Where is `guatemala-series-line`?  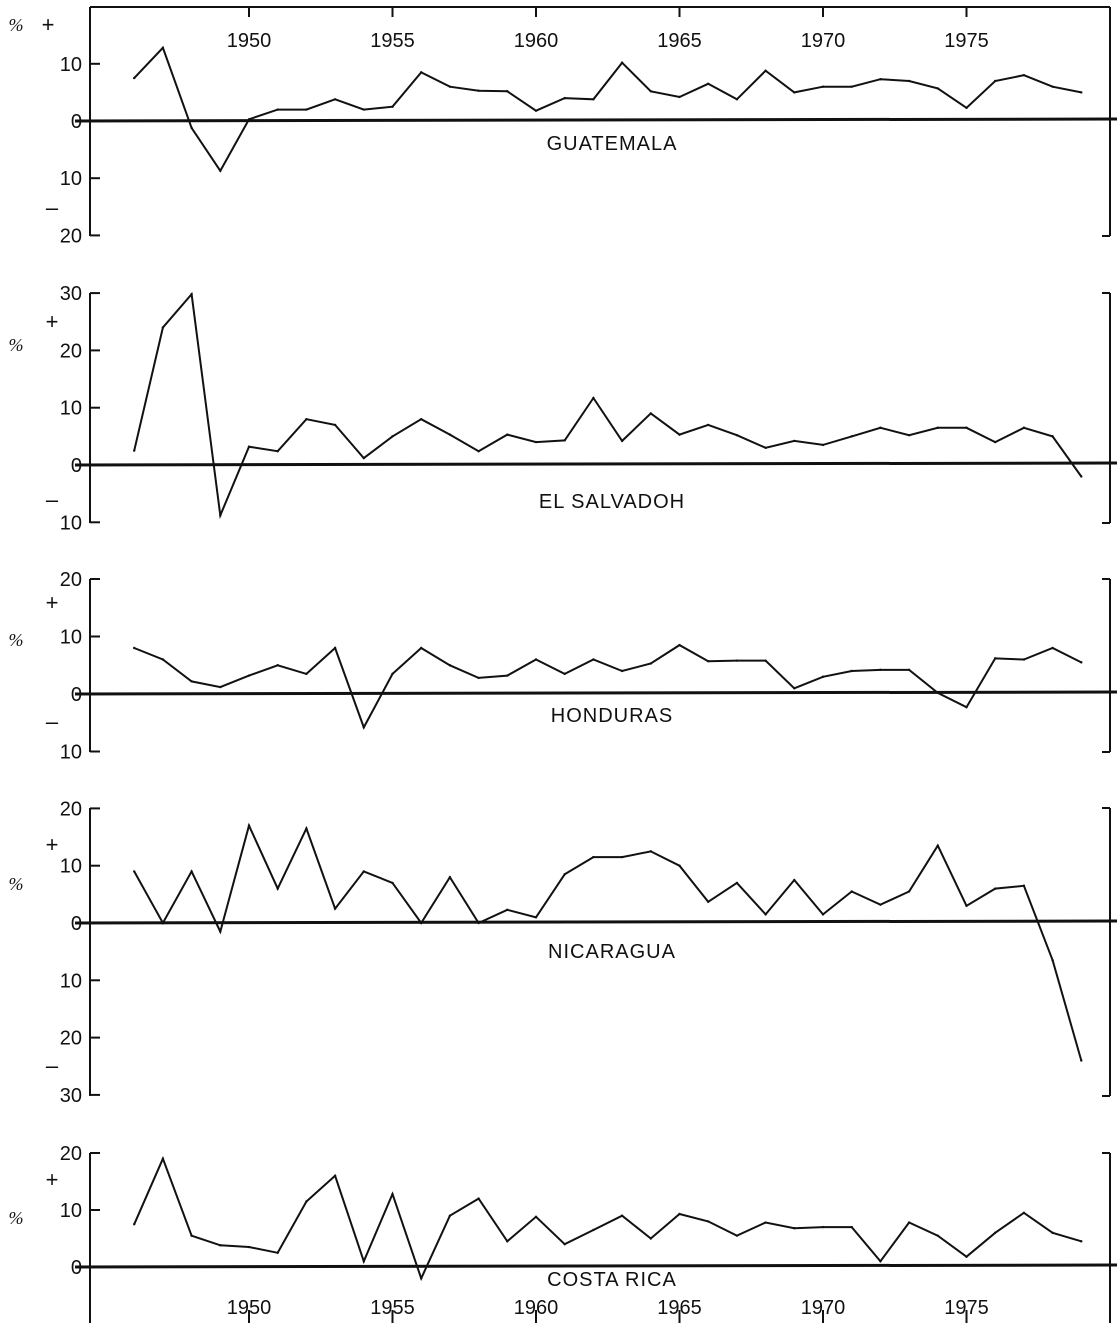
guatemala-series-line is located at coordinates (607, 109).